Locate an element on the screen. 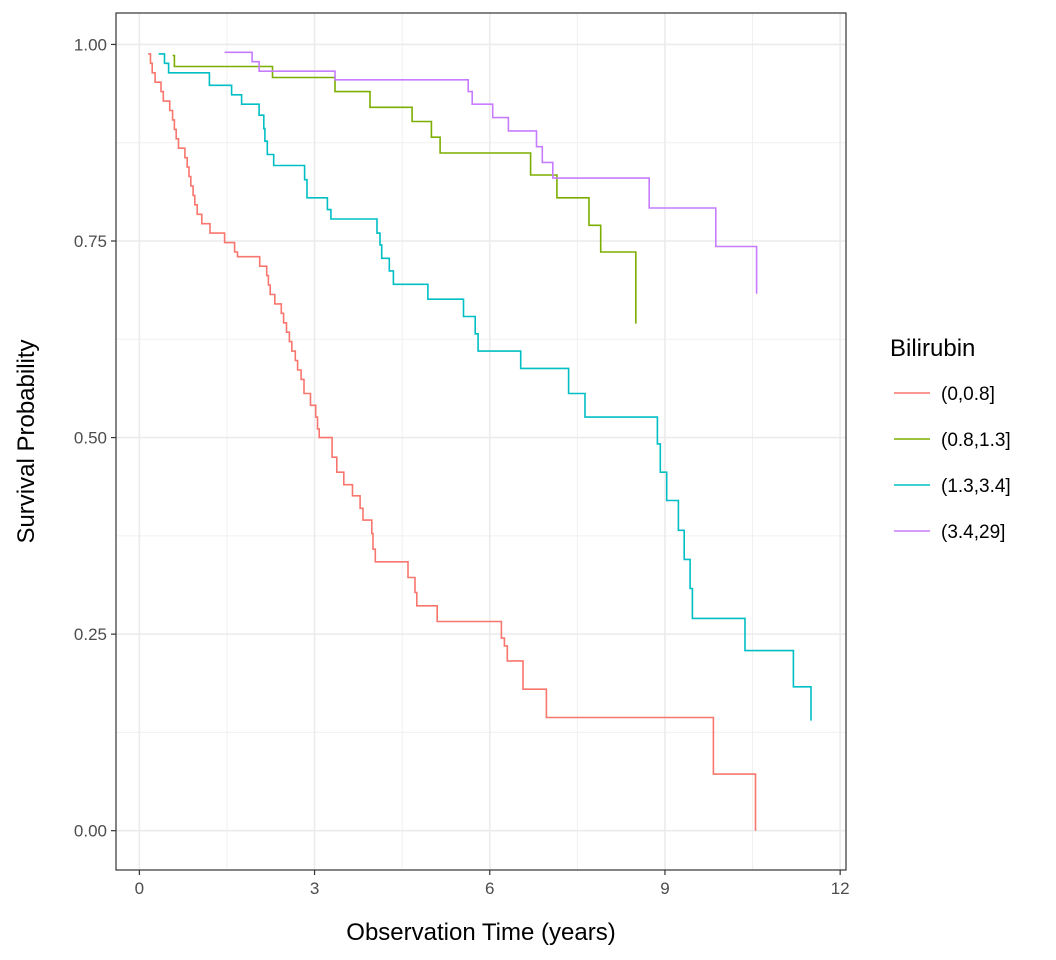 The height and width of the screenshot is (960, 1056). legend-label: (0,0.8] is located at coordinates (968, 394).